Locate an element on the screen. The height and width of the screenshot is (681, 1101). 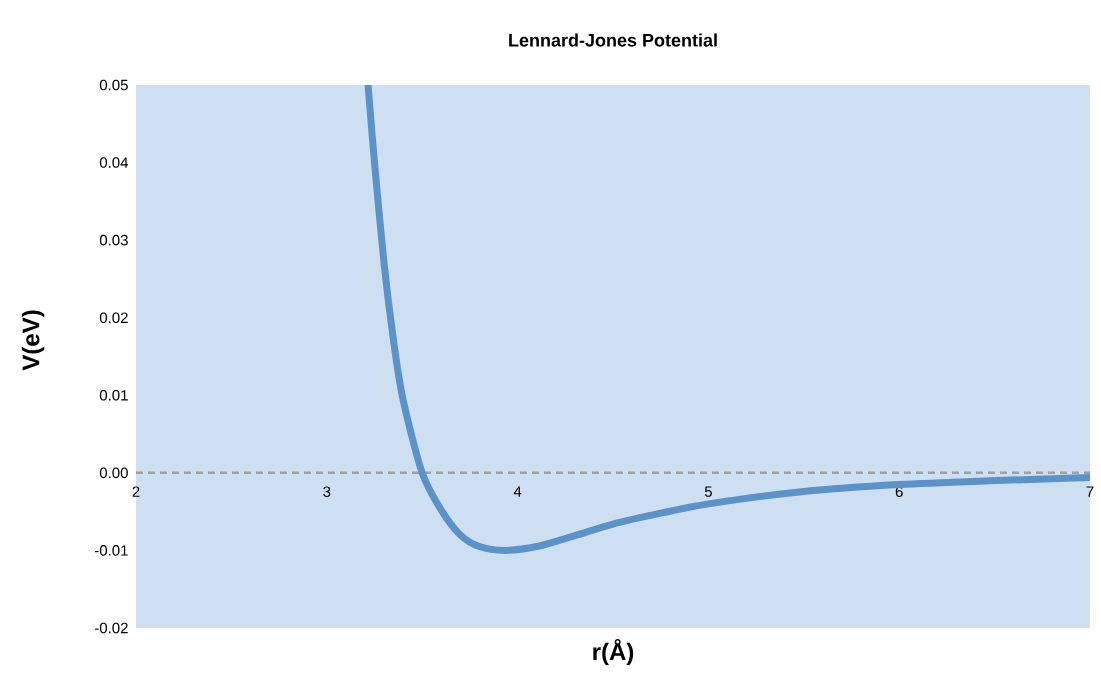
x-tick-label: 3 is located at coordinates (327, 491).